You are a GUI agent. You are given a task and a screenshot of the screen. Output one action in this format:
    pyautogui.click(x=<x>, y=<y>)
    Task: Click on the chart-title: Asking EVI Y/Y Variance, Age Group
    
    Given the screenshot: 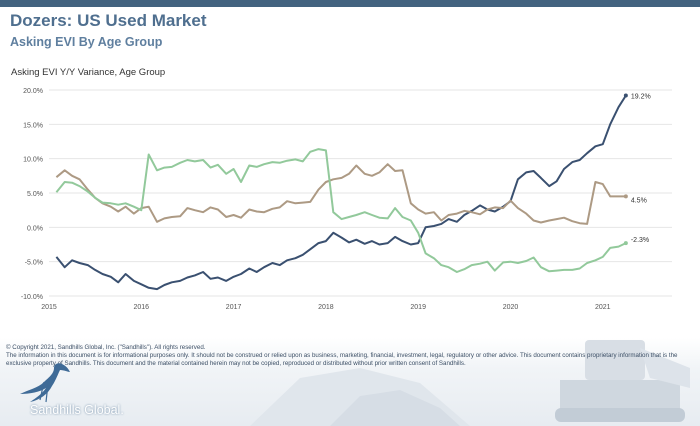 What is the action you would take?
    pyautogui.click(x=88, y=72)
    